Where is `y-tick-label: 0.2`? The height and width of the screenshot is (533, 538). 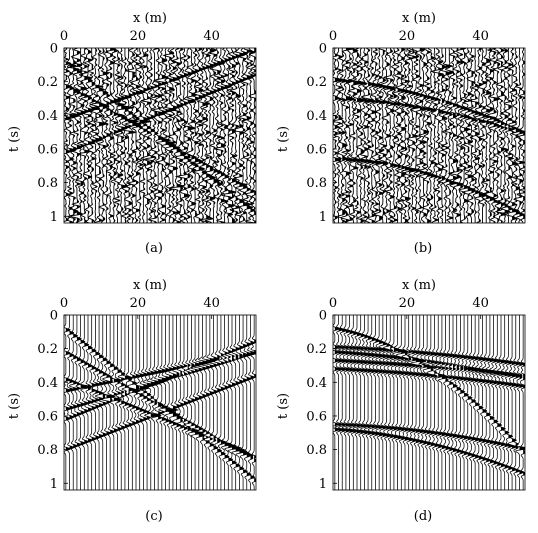 y-tick-label: 0.2 is located at coordinates (316, 349).